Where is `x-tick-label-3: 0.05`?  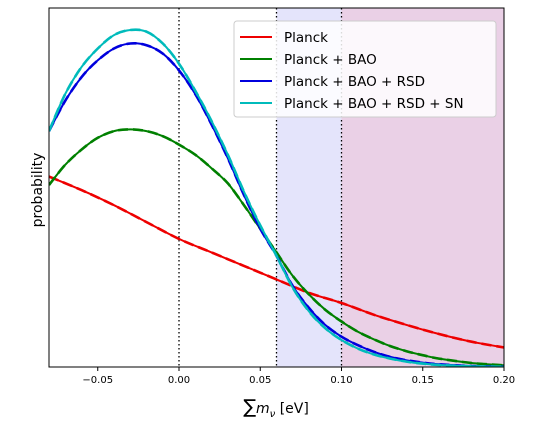 x-tick-label-3: 0.05 is located at coordinates (260, 380).